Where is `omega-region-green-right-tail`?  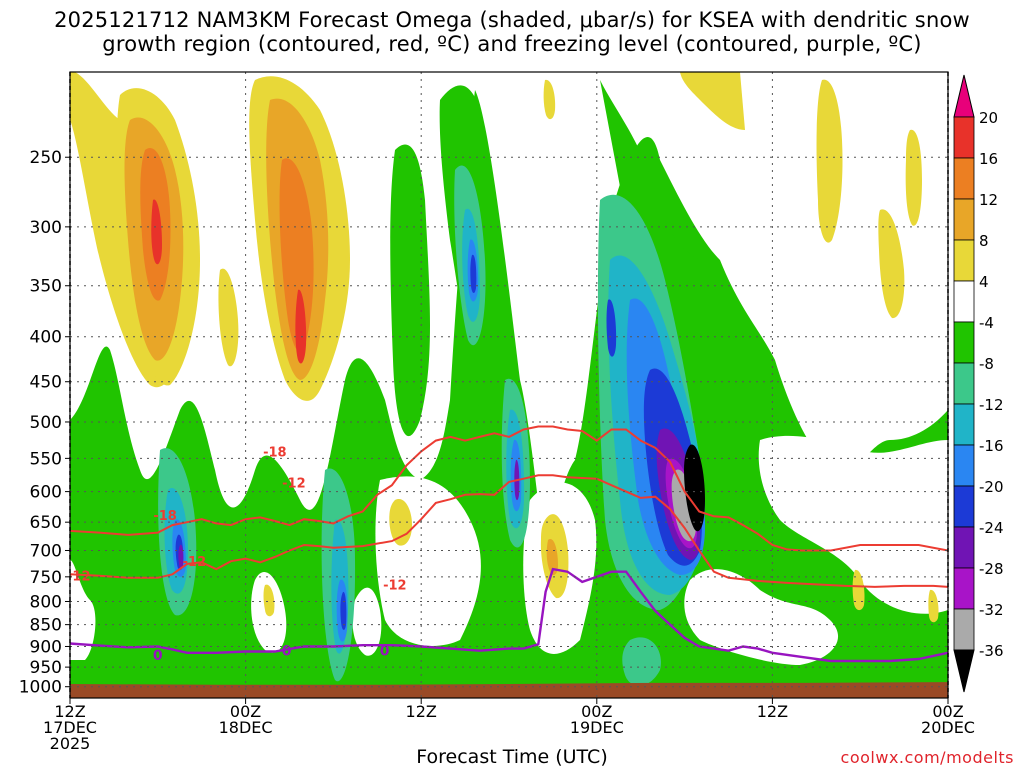 omega-region-green-right-tail is located at coordinates (650, 190).